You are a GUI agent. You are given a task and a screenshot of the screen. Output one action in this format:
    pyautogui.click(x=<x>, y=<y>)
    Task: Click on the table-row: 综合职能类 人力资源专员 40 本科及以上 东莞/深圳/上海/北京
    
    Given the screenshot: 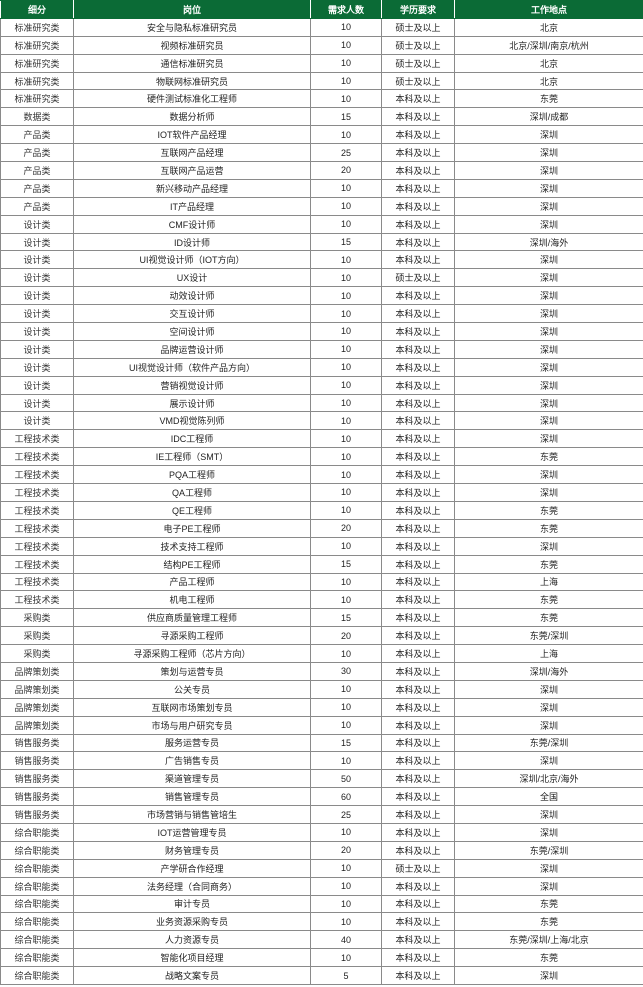 What is the action you would take?
    pyautogui.click(x=321, y=940)
    